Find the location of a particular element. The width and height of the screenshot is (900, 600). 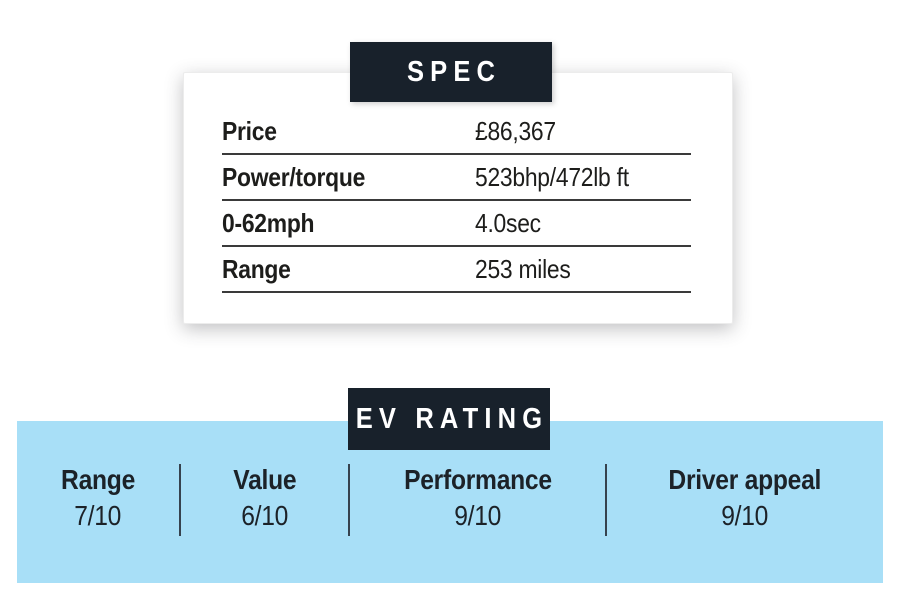

rating-item-range: Range 7/10 is located at coordinates (98, 500).